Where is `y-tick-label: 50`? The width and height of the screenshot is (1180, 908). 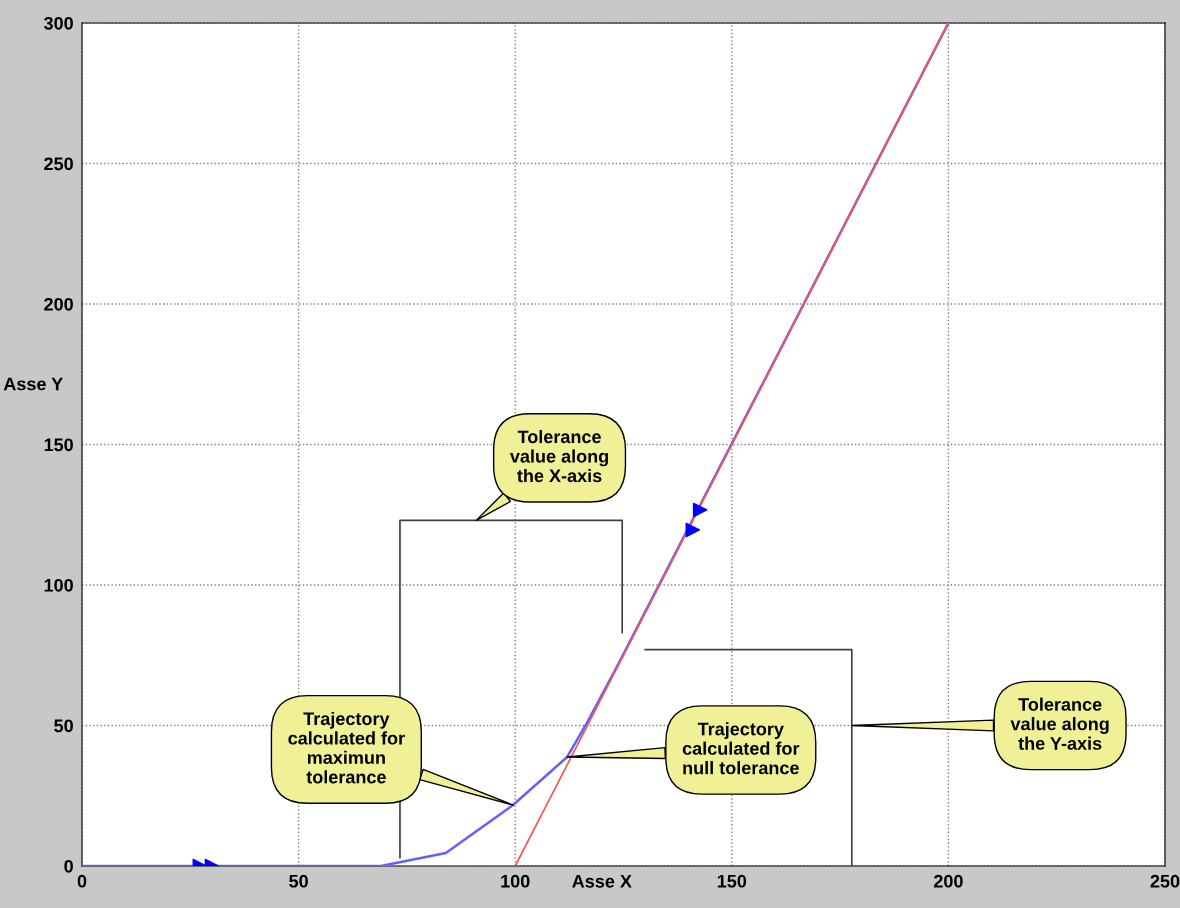 y-tick-label: 50 is located at coordinates (63, 726).